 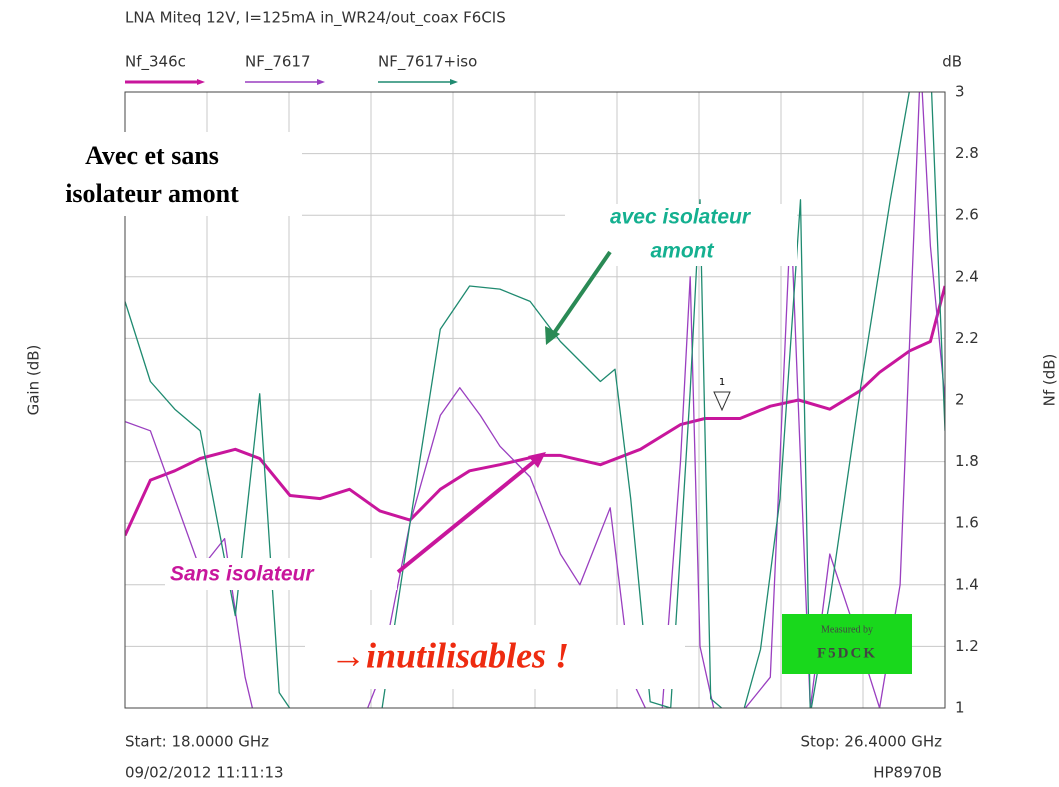 I want to click on y-tick-label: 2.2, so click(x=967, y=338).